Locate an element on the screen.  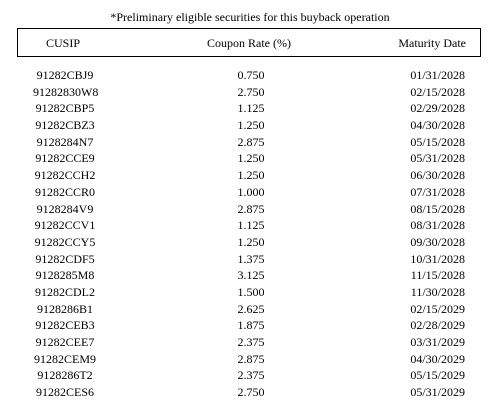
maturity-date-cell: 05/15/2028 is located at coordinates (437, 141).